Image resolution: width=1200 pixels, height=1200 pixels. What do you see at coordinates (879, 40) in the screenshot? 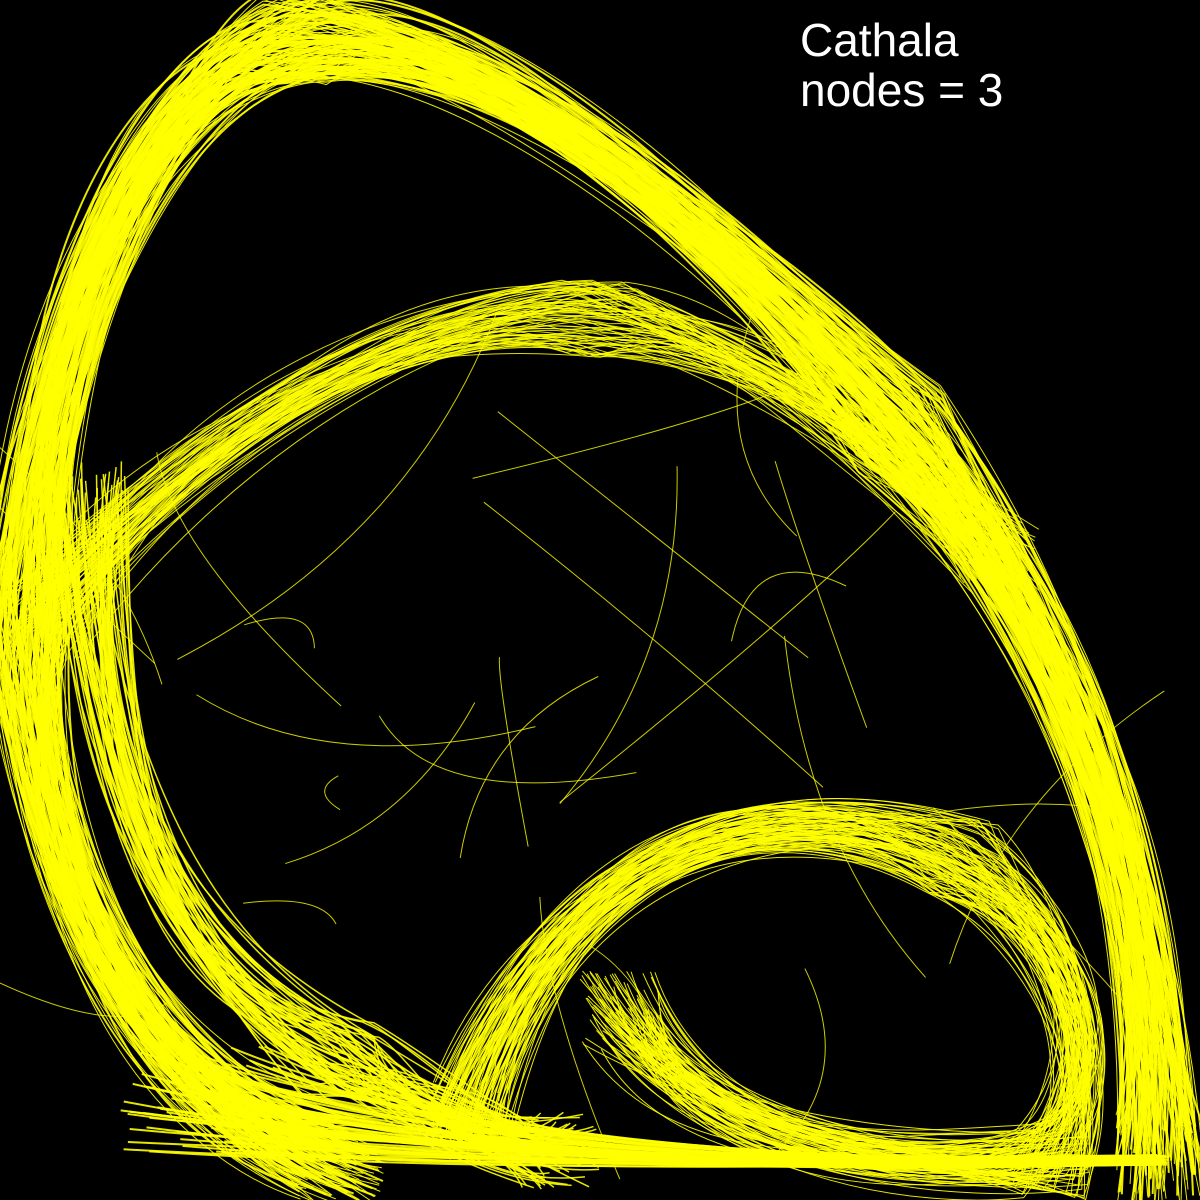
I see `title: Cathala` at bounding box center [879, 40].